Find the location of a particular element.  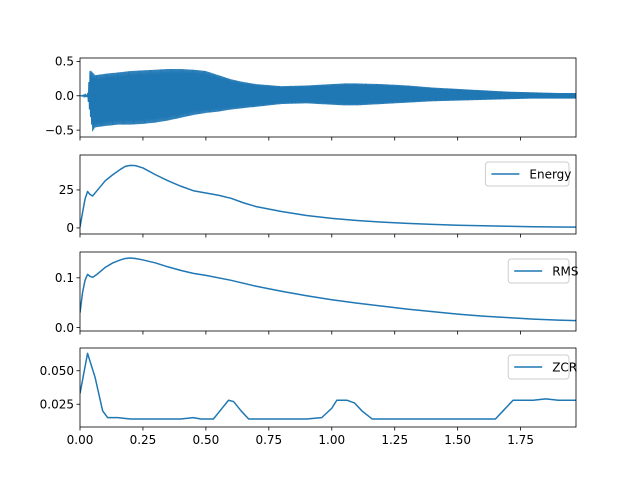

x-tick-label: 1.50 is located at coordinates (457, 440).